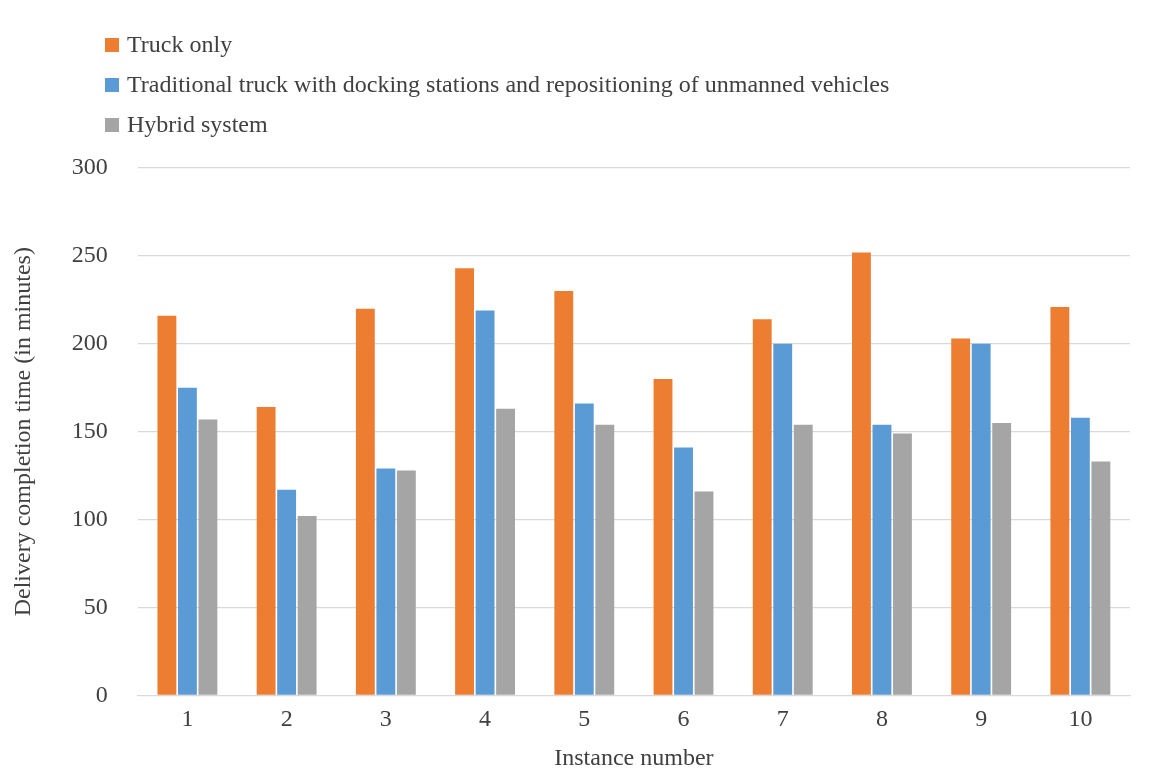 This screenshot has width=1155, height=782. What do you see at coordinates (89, 517) in the screenshot?
I see `y-tick-label: 100` at bounding box center [89, 517].